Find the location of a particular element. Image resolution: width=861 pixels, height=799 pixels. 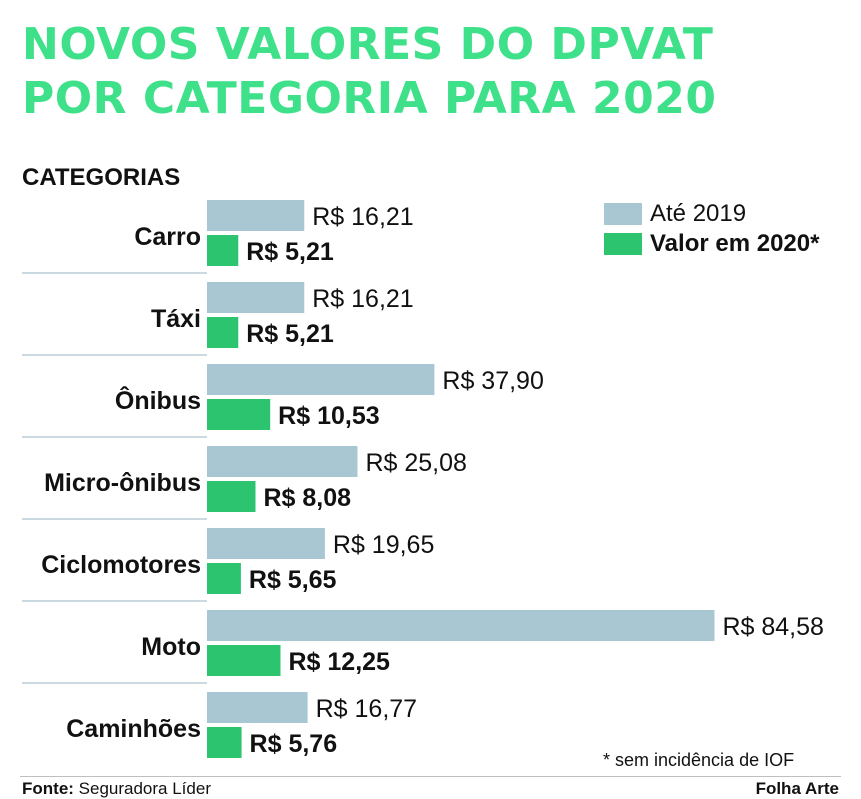

legend-item-2020: Valor em 2020* is located at coordinates (711, 244).